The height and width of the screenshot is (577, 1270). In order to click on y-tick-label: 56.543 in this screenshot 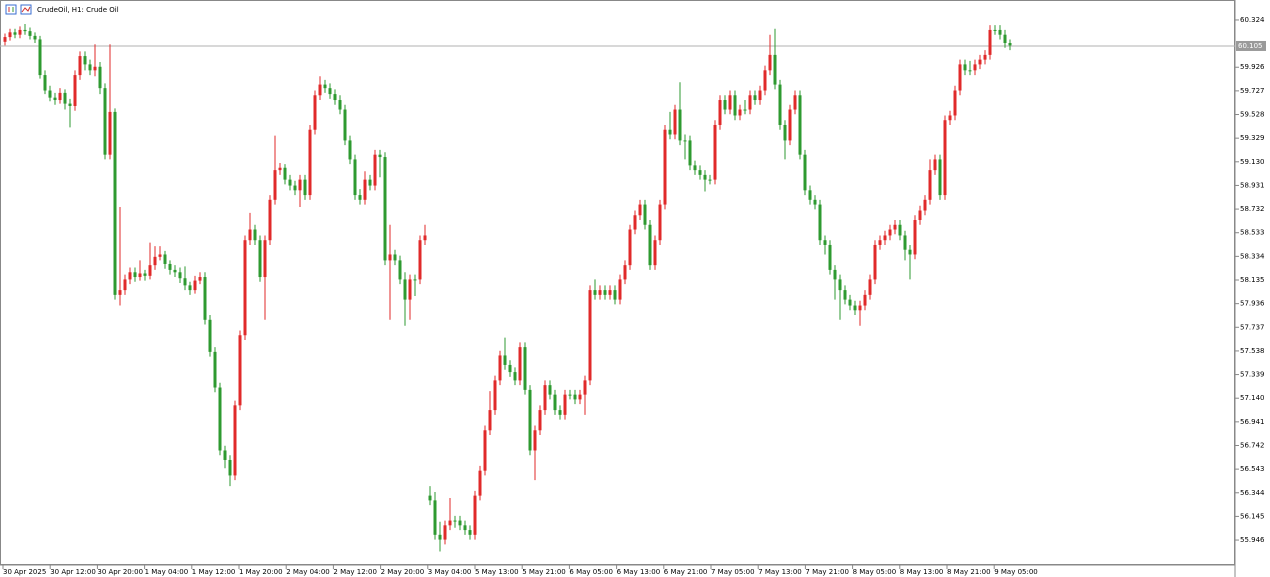, I will do `click(1252, 469)`.